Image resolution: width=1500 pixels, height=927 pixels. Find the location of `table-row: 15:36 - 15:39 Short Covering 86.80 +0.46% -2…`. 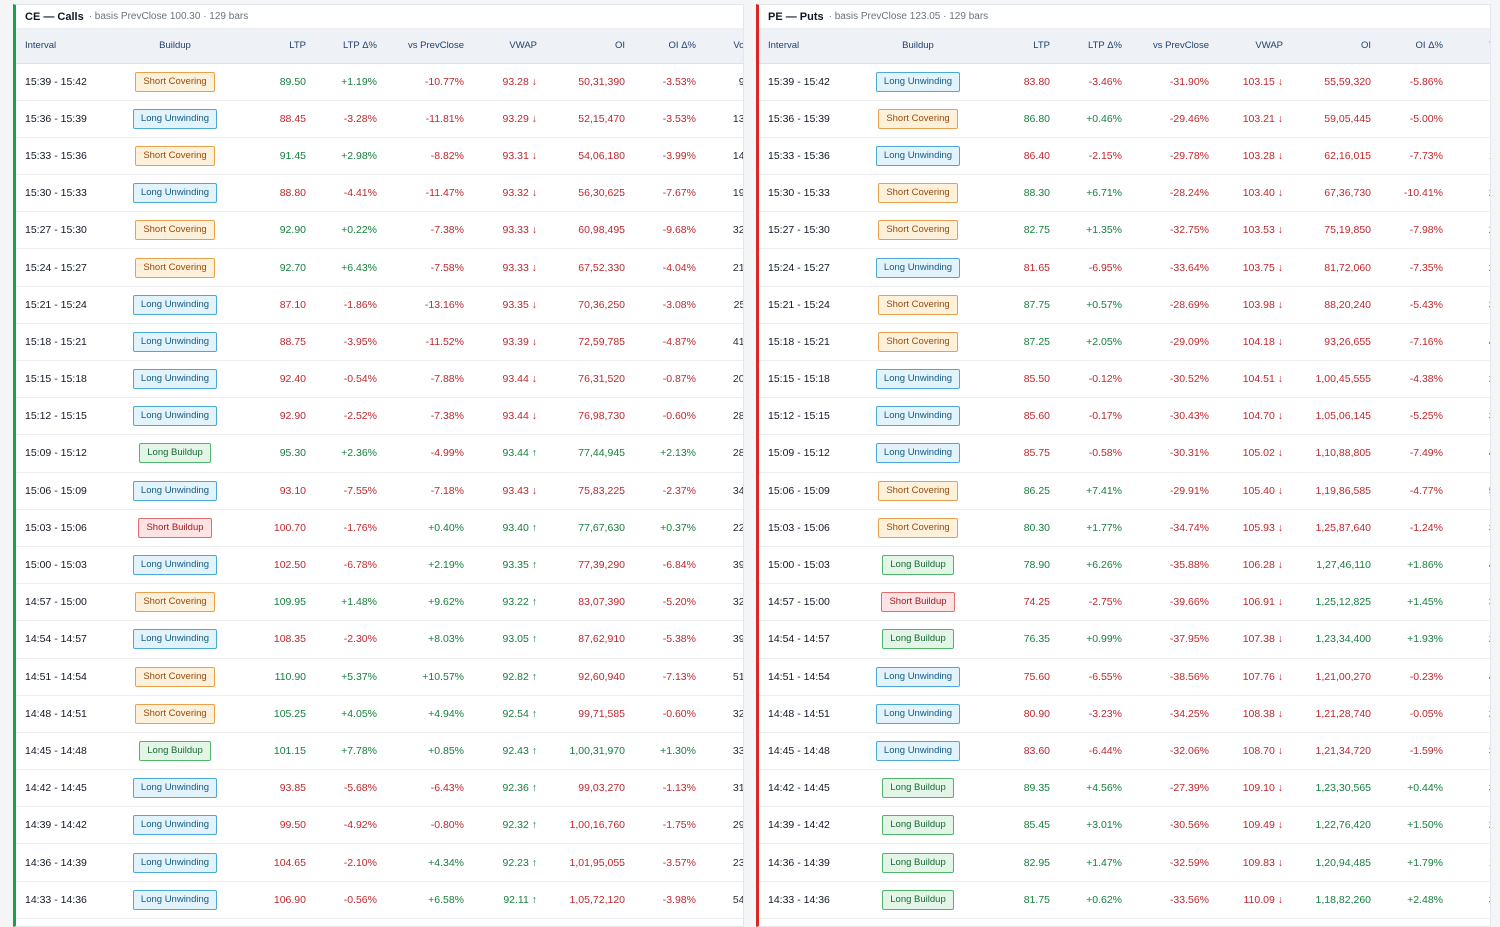

table-row: 15:36 - 15:39 Short Covering 86.80 +0.46% -2… is located at coordinates (1124, 119).